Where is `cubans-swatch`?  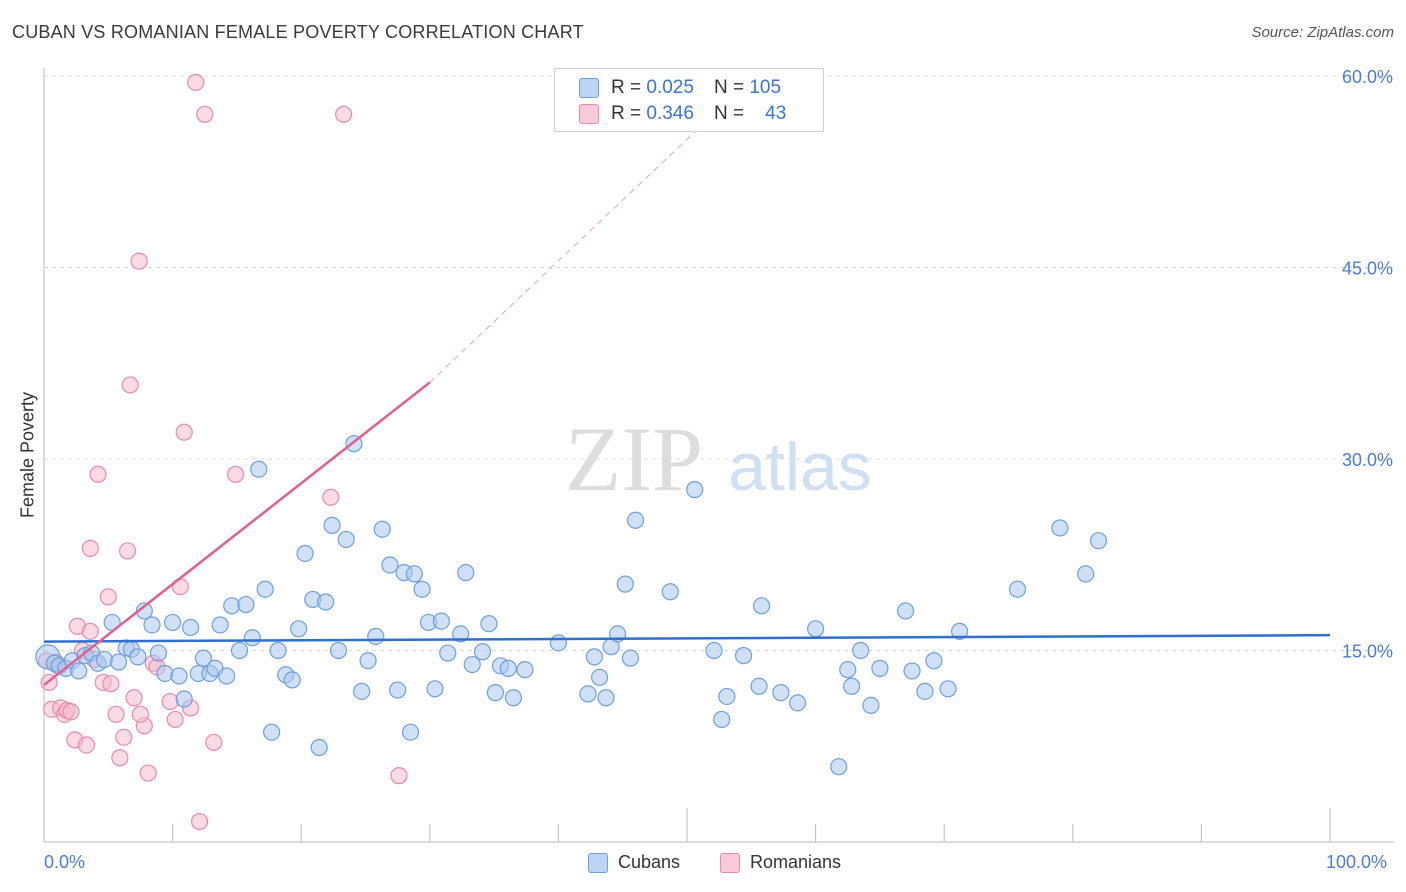 cubans-swatch is located at coordinates (589, 88).